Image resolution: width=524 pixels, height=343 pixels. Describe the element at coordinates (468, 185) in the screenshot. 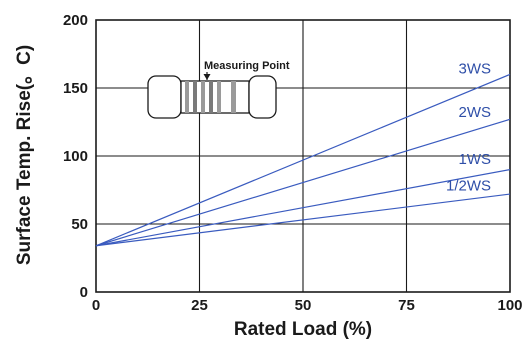

I see `series-label: 1/2WS` at that location.